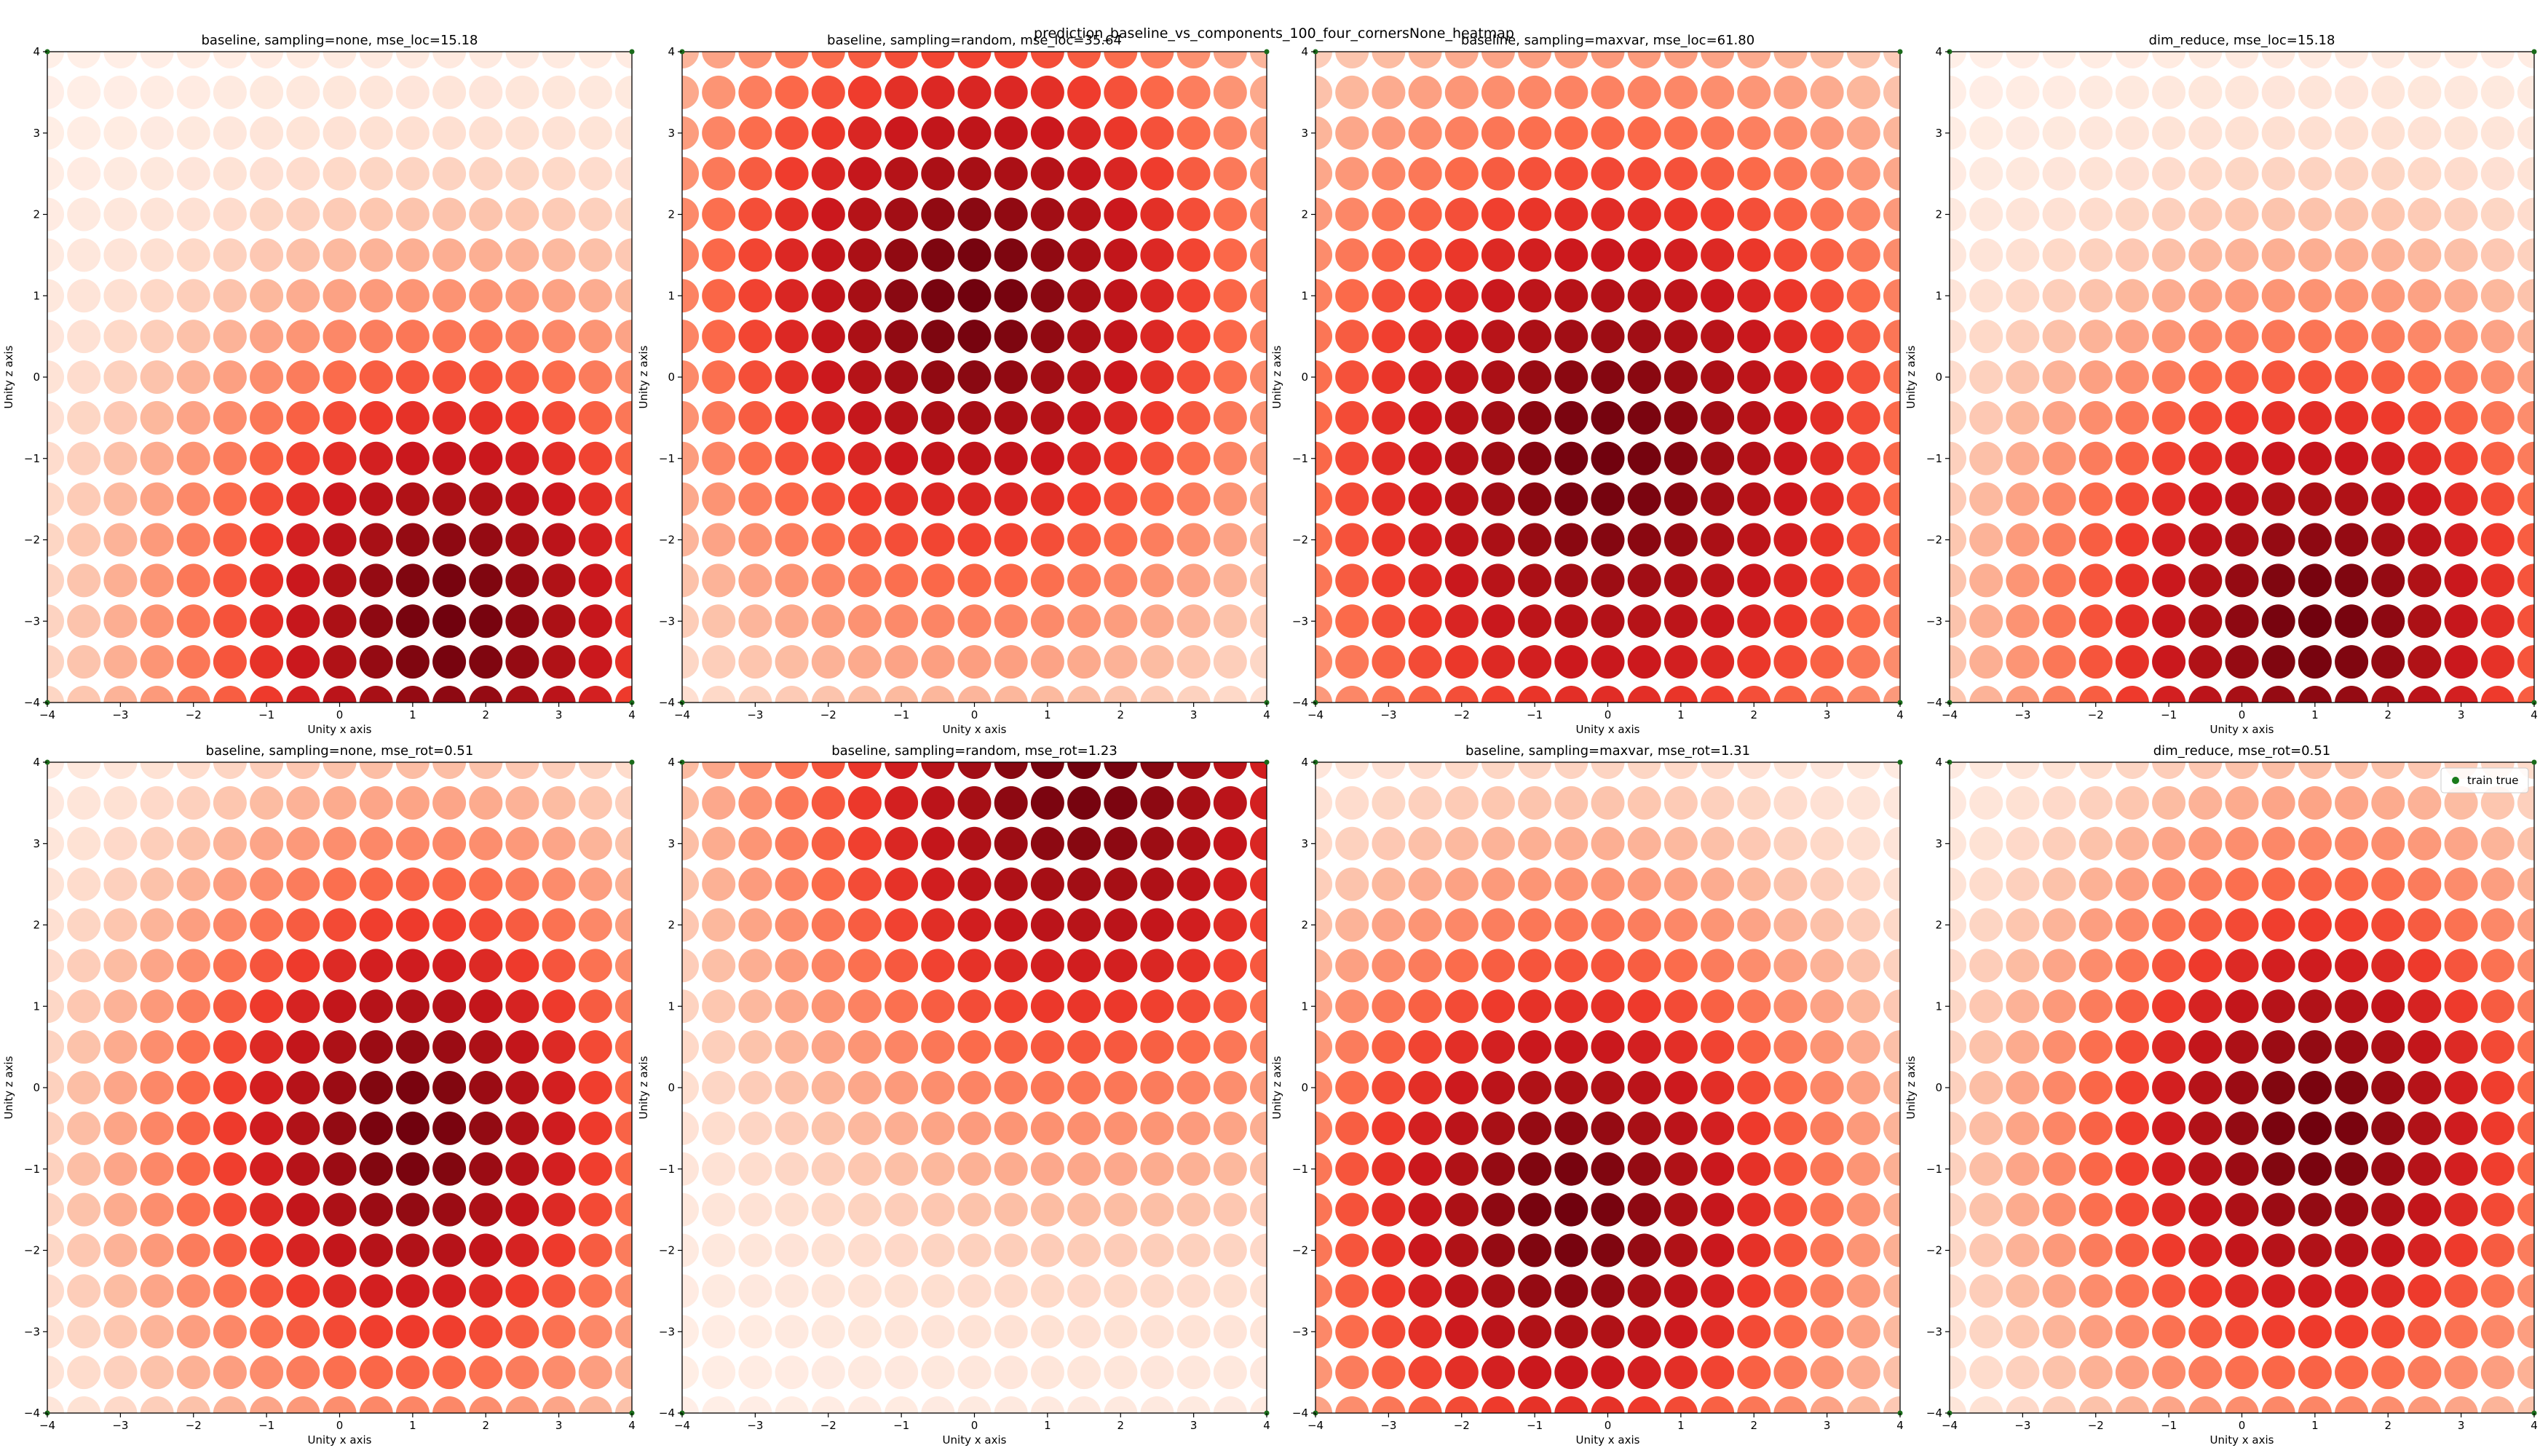  Describe the element at coordinates (1047, 1425) in the screenshot. I see `x-tick-label: 1` at that location.